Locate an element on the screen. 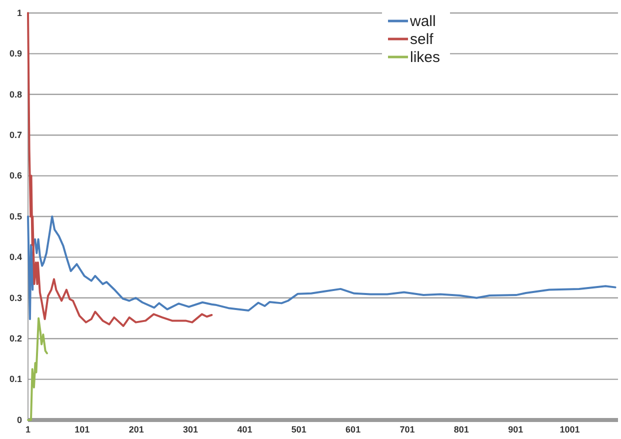  y-tick-label: 0.9 is located at coordinates (15, 53).